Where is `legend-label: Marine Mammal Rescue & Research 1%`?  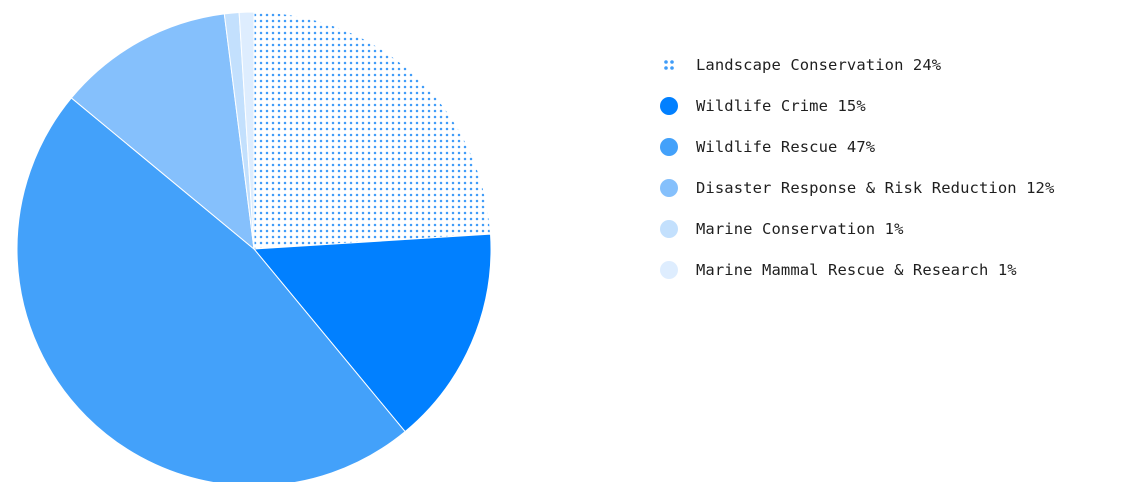
legend-label: Marine Mammal Rescue & Research 1% is located at coordinates (856, 269).